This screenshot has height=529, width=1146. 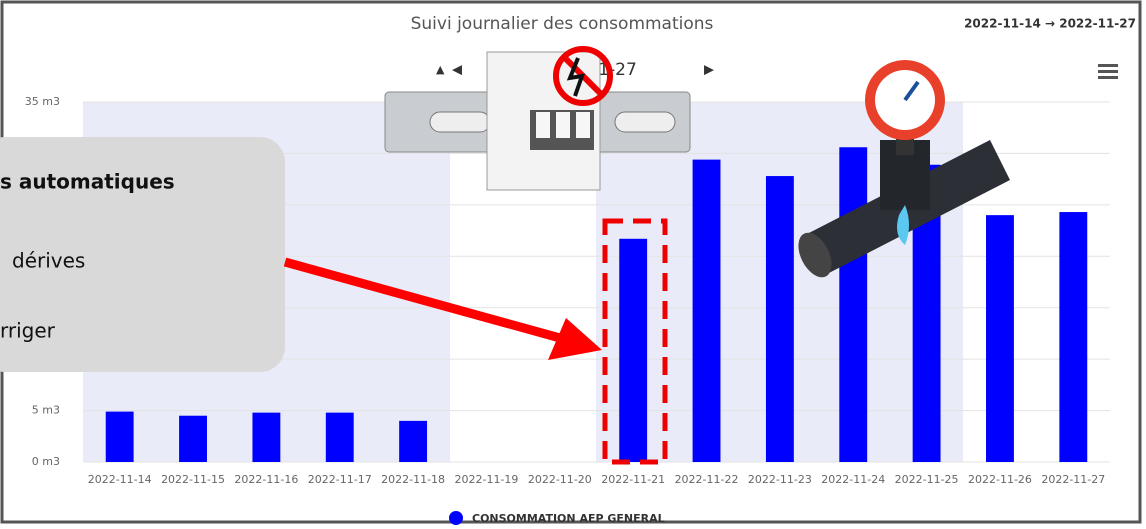 What do you see at coordinates (48, 261) in the screenshot?
I see `annotation-text: dérives` at bounding box center [48, 261].